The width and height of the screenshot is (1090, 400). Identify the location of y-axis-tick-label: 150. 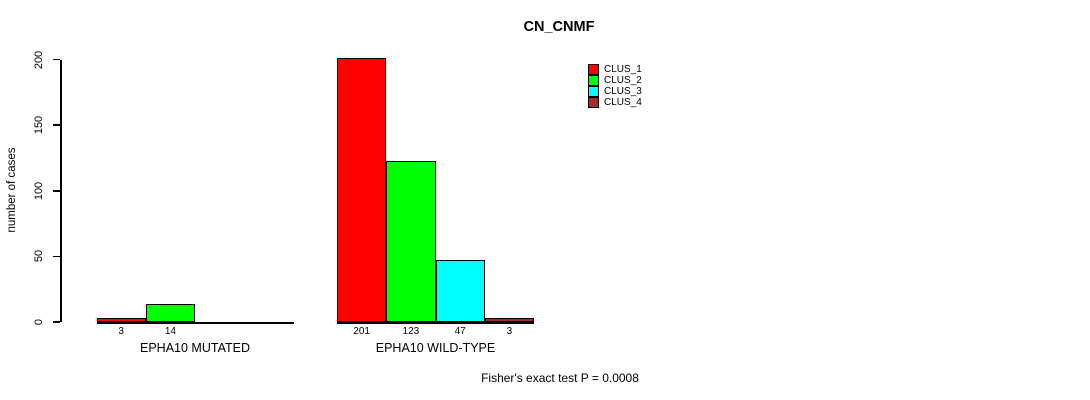
(39, 125).